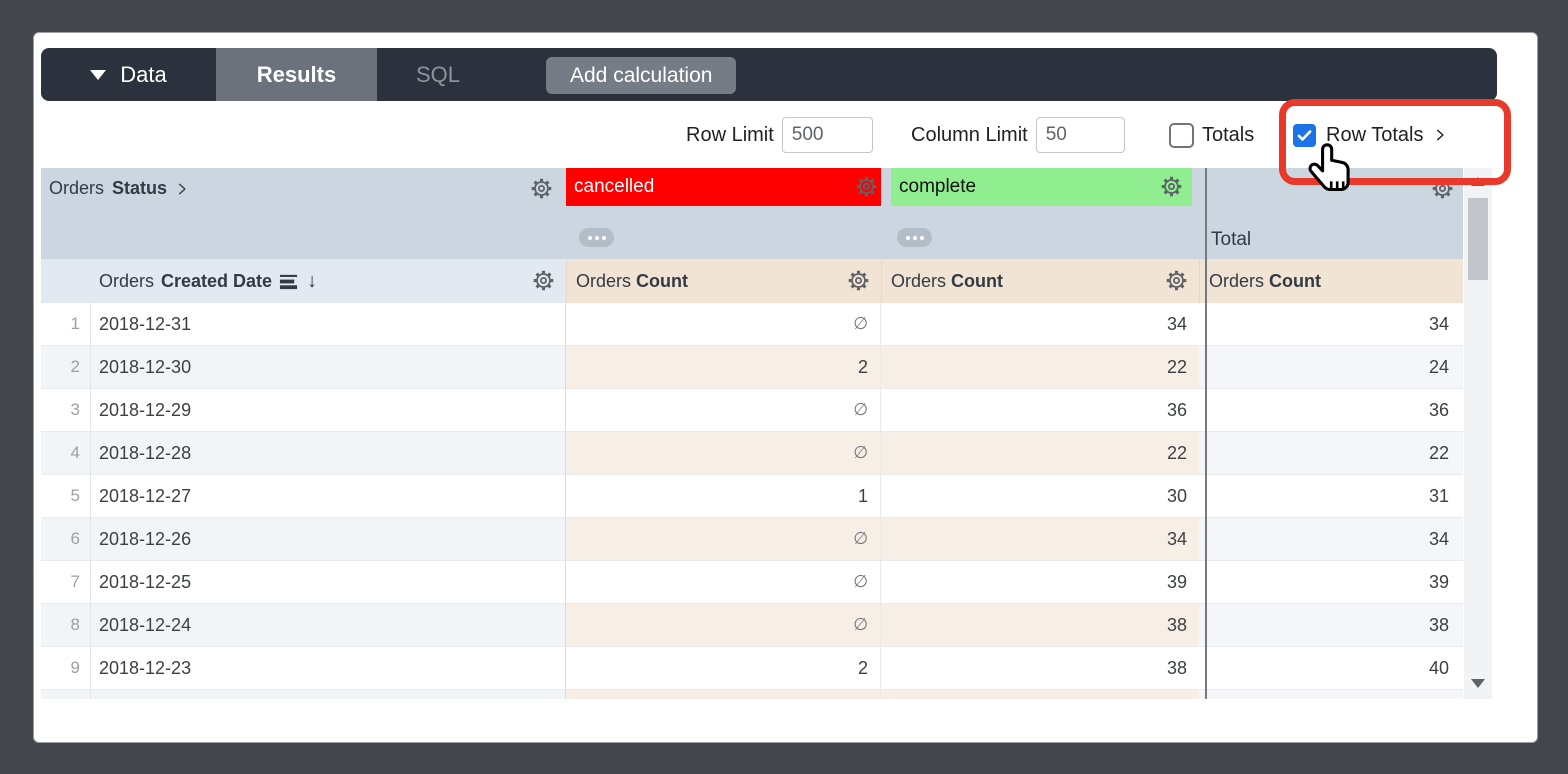 Image resolution: width=1568 pixels, height=774 pixels. Describe the element at coordinates (723, 281) in the screenshot. I see `measure-header-cancelled: Orders Count` at that location.